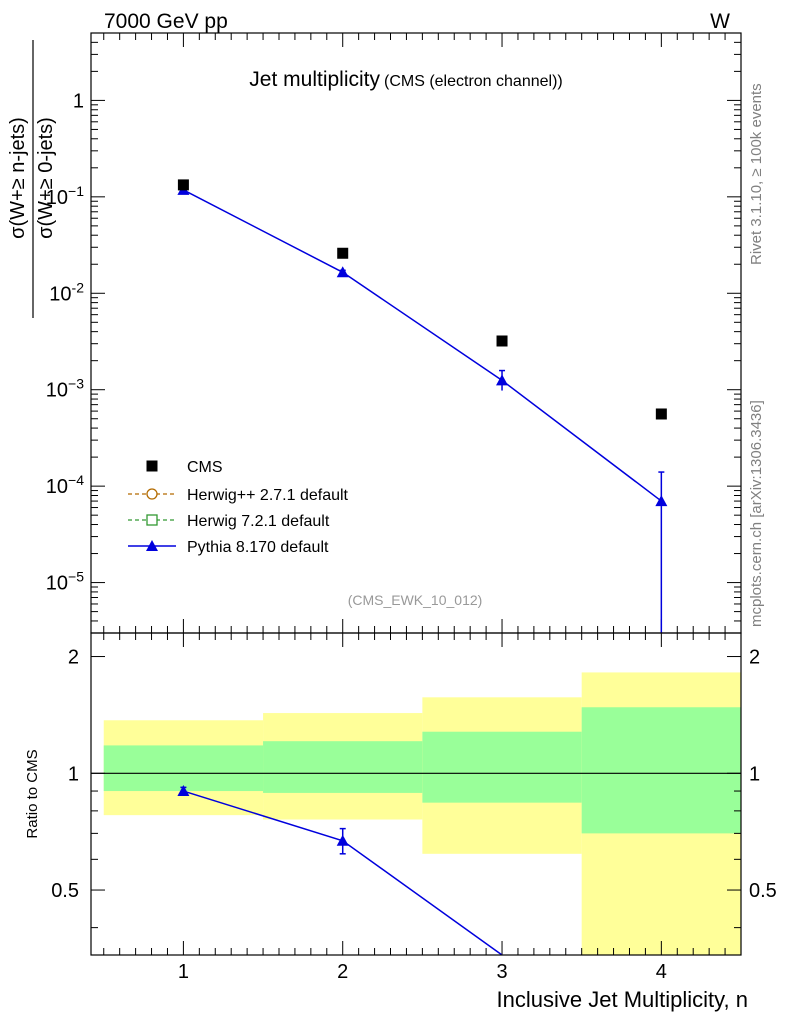  I want to click on legend-label: CMS, so click(205, 467).